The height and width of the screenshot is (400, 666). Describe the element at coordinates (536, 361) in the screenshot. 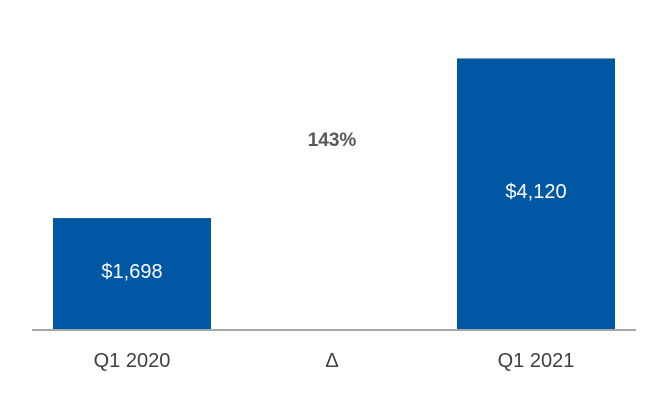

I see `category-label-q1-2021: Q1 2021` at that location.